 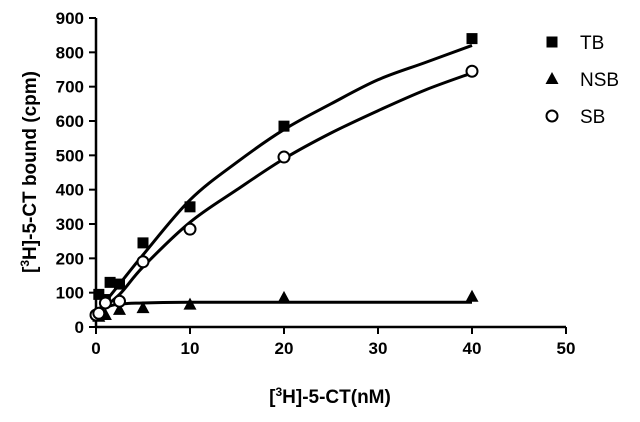 What do you see at coordinates (336, 397) in the screenshot?
I see `x-axis-title-rest: H]-5-CT(nM)` at bounding box center [336, 397].